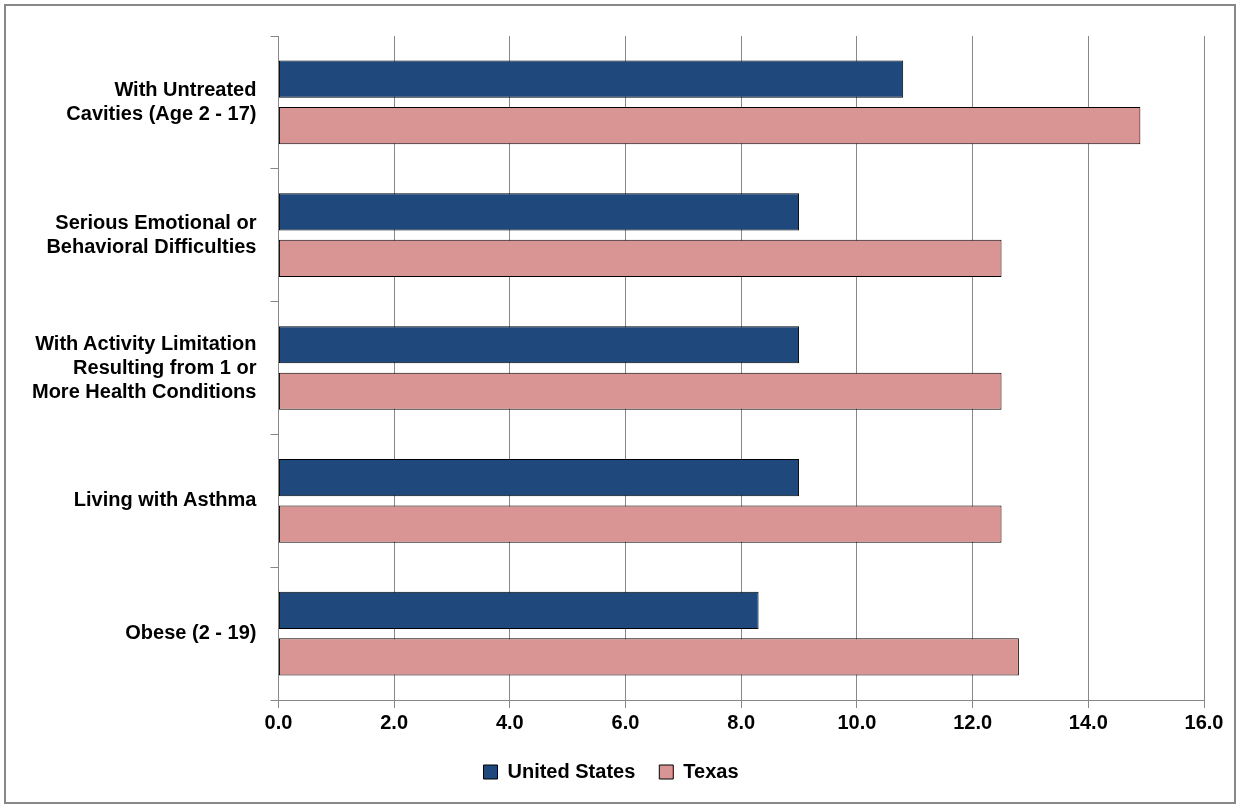 This screenshot has height=812, width=1244. What do you see at coordinates (711, 770) in the screenshot?
I see `legend-label: Texas` at bounding box center [711, 770].